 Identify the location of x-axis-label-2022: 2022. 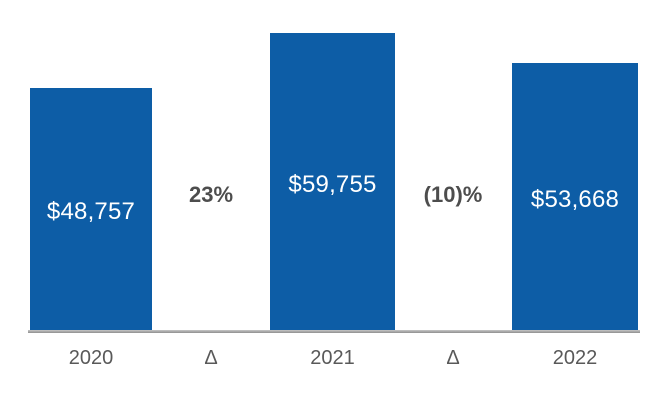
(575, 358).